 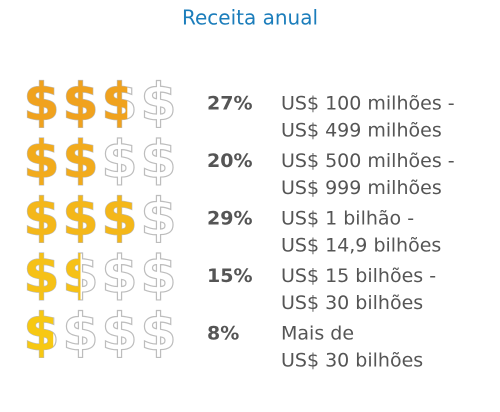 What do you see at coordinates (361, 131) in the screenshot?
I see `category-label: US$ 499 milhões` at bounding box center [361, 131].